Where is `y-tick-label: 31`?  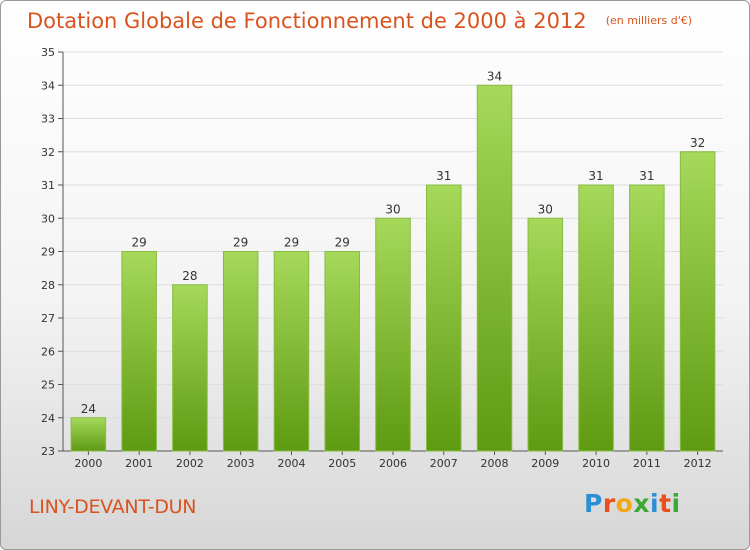 y-tick-label: 31 is located at coordinates (48, 185).